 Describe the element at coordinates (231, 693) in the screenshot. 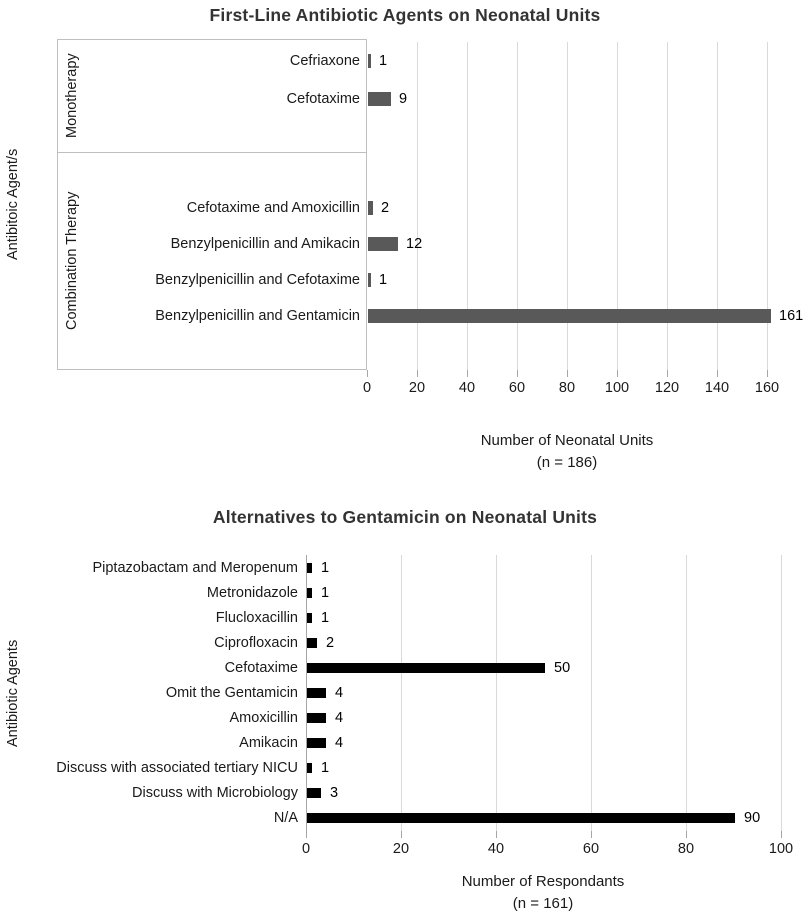

I see `category-label: Omit the Gentamicin` at that location.